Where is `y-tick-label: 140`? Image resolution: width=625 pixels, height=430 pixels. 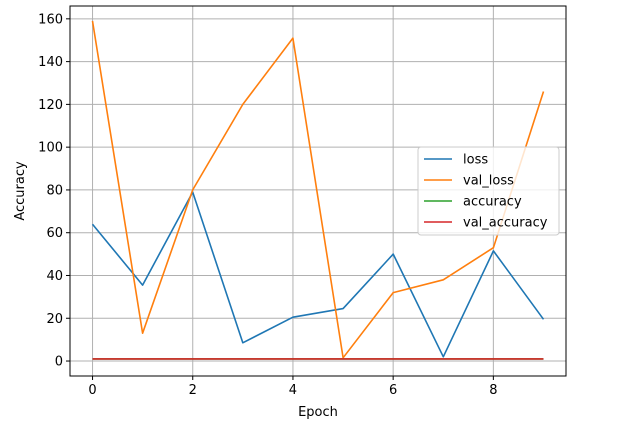 y-tick-label: 140 is located at coordinates (50, 62).